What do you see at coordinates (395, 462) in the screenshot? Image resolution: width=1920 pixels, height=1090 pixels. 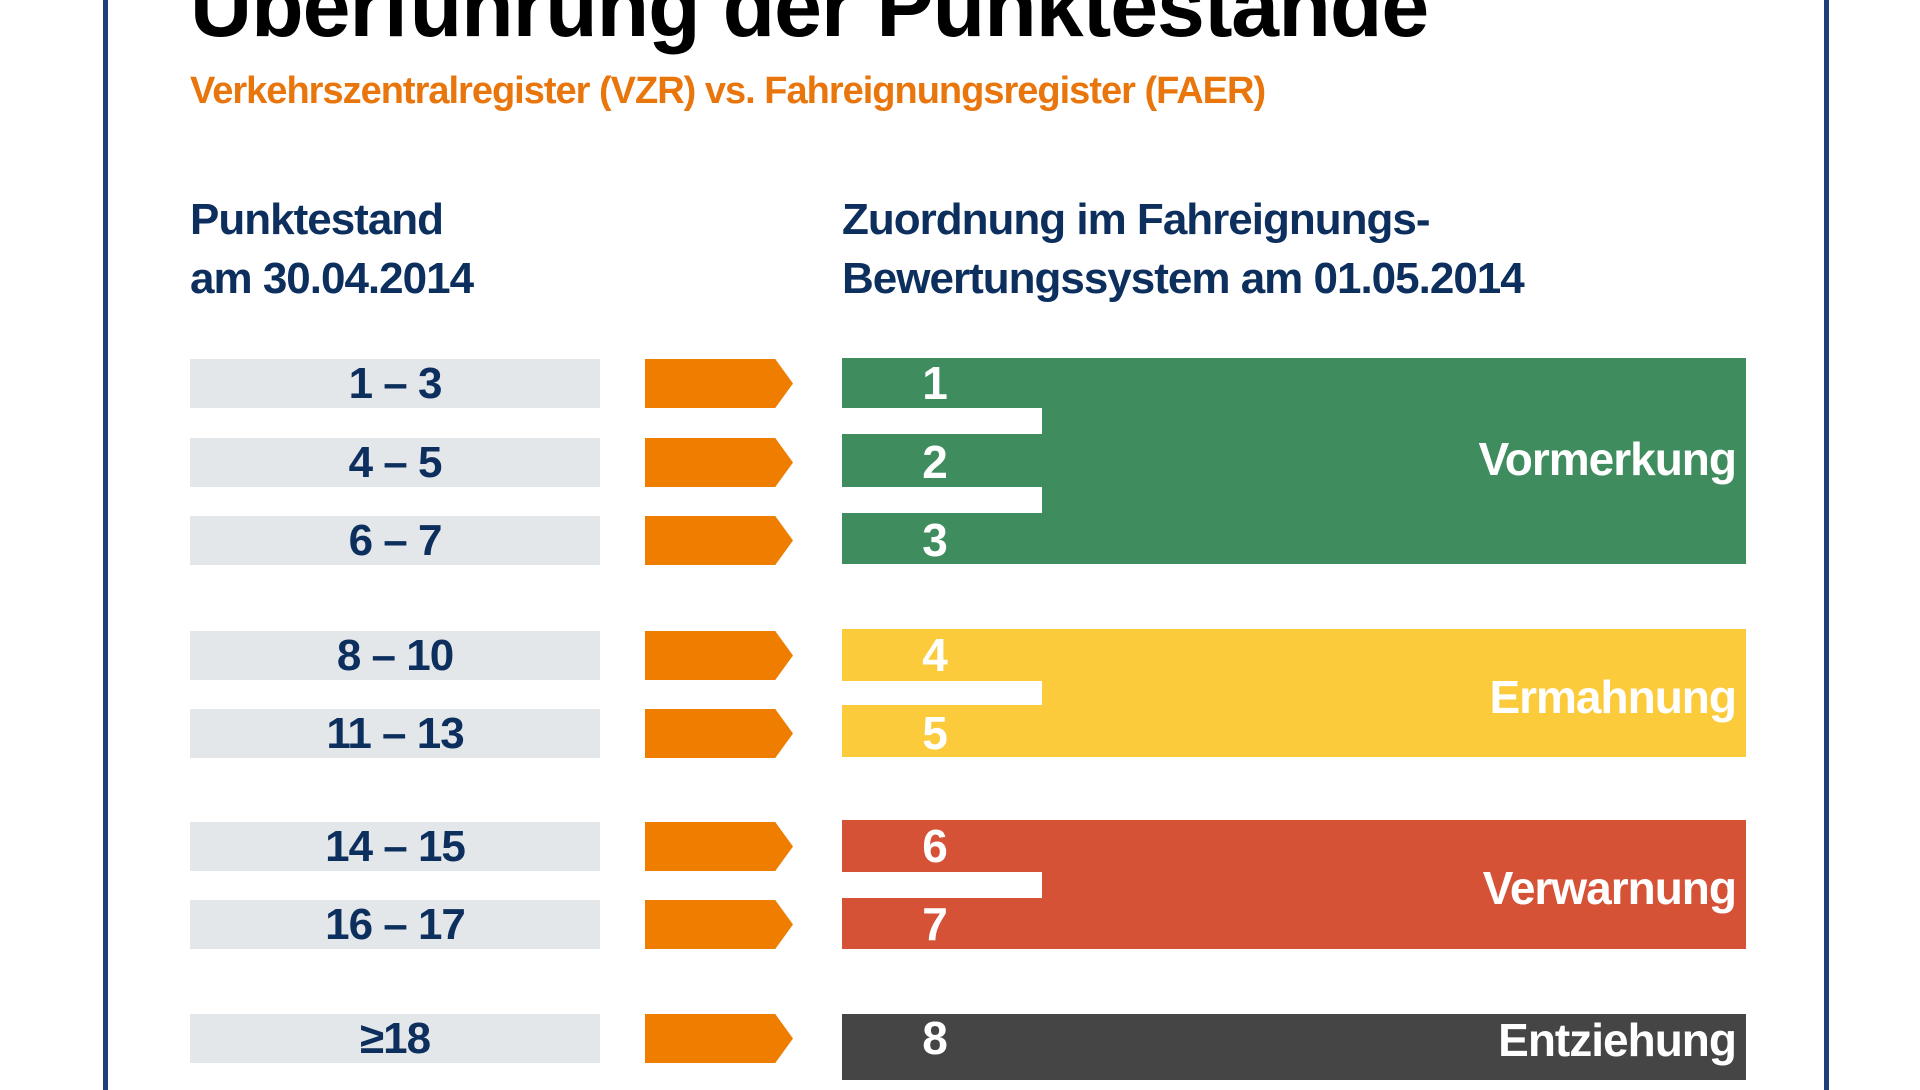 I see `old-range: 4 – 5` at bounding box center [395, 462].